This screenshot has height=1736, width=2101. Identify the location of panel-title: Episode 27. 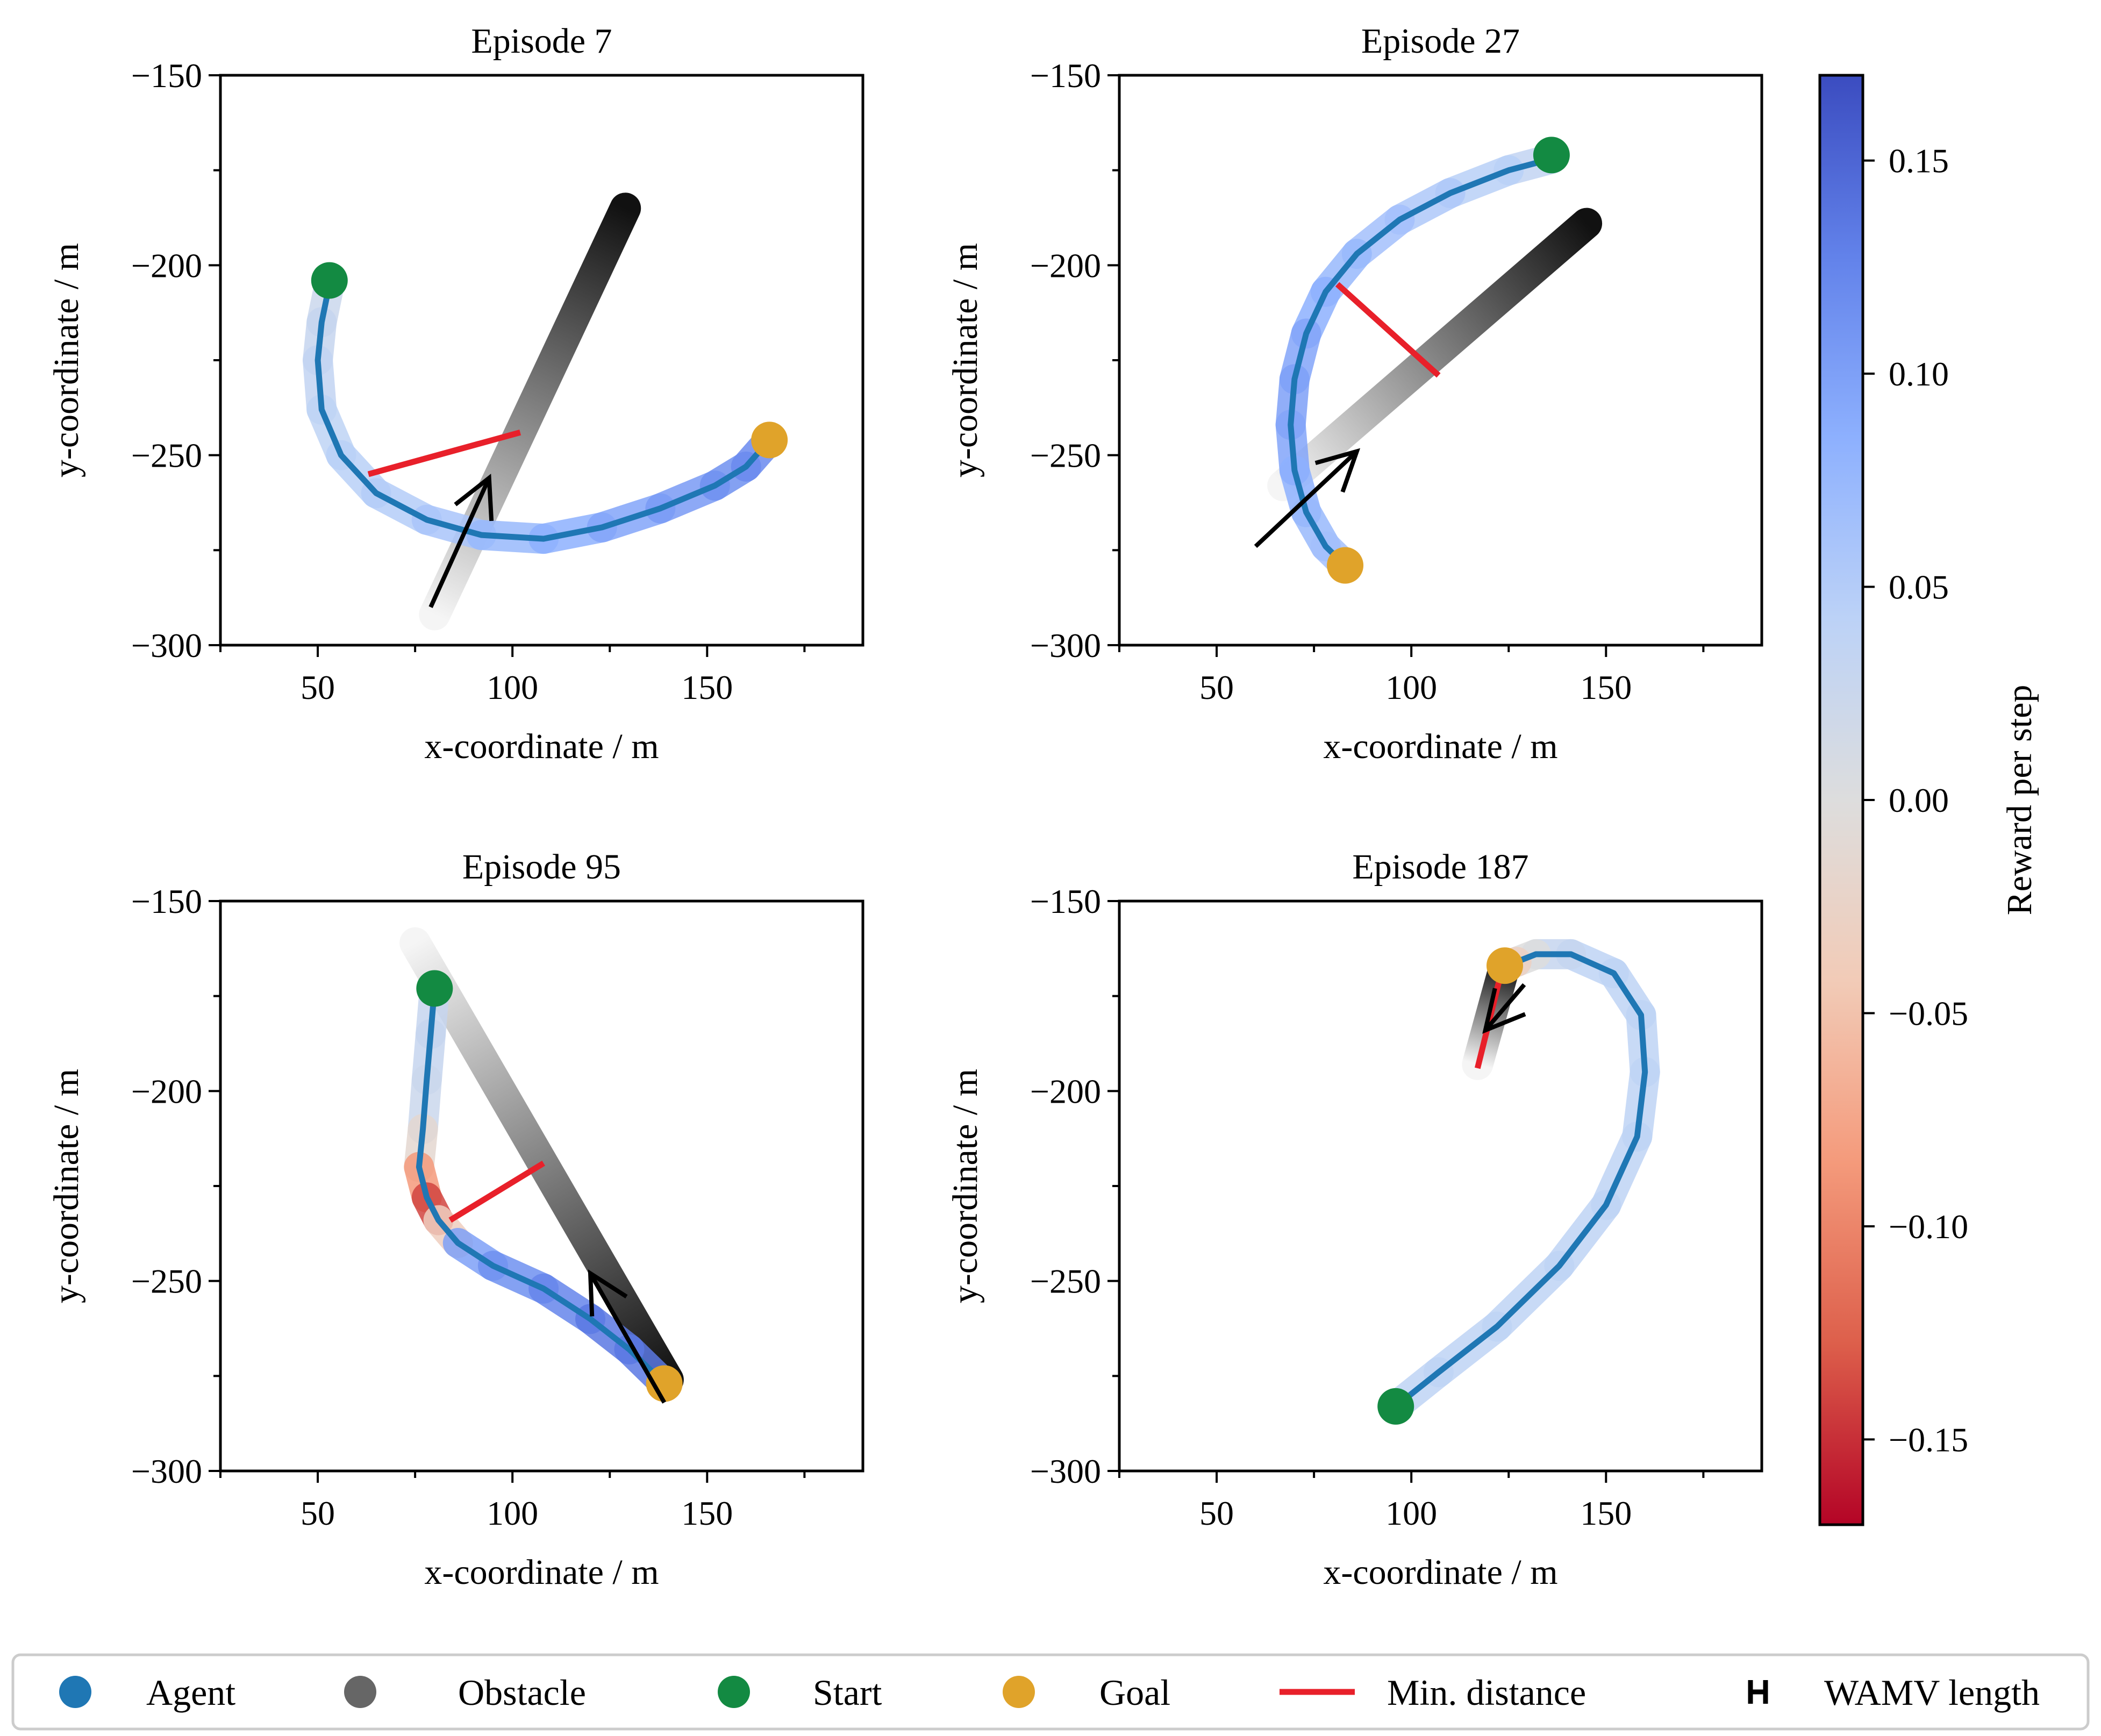
(1440, 41).